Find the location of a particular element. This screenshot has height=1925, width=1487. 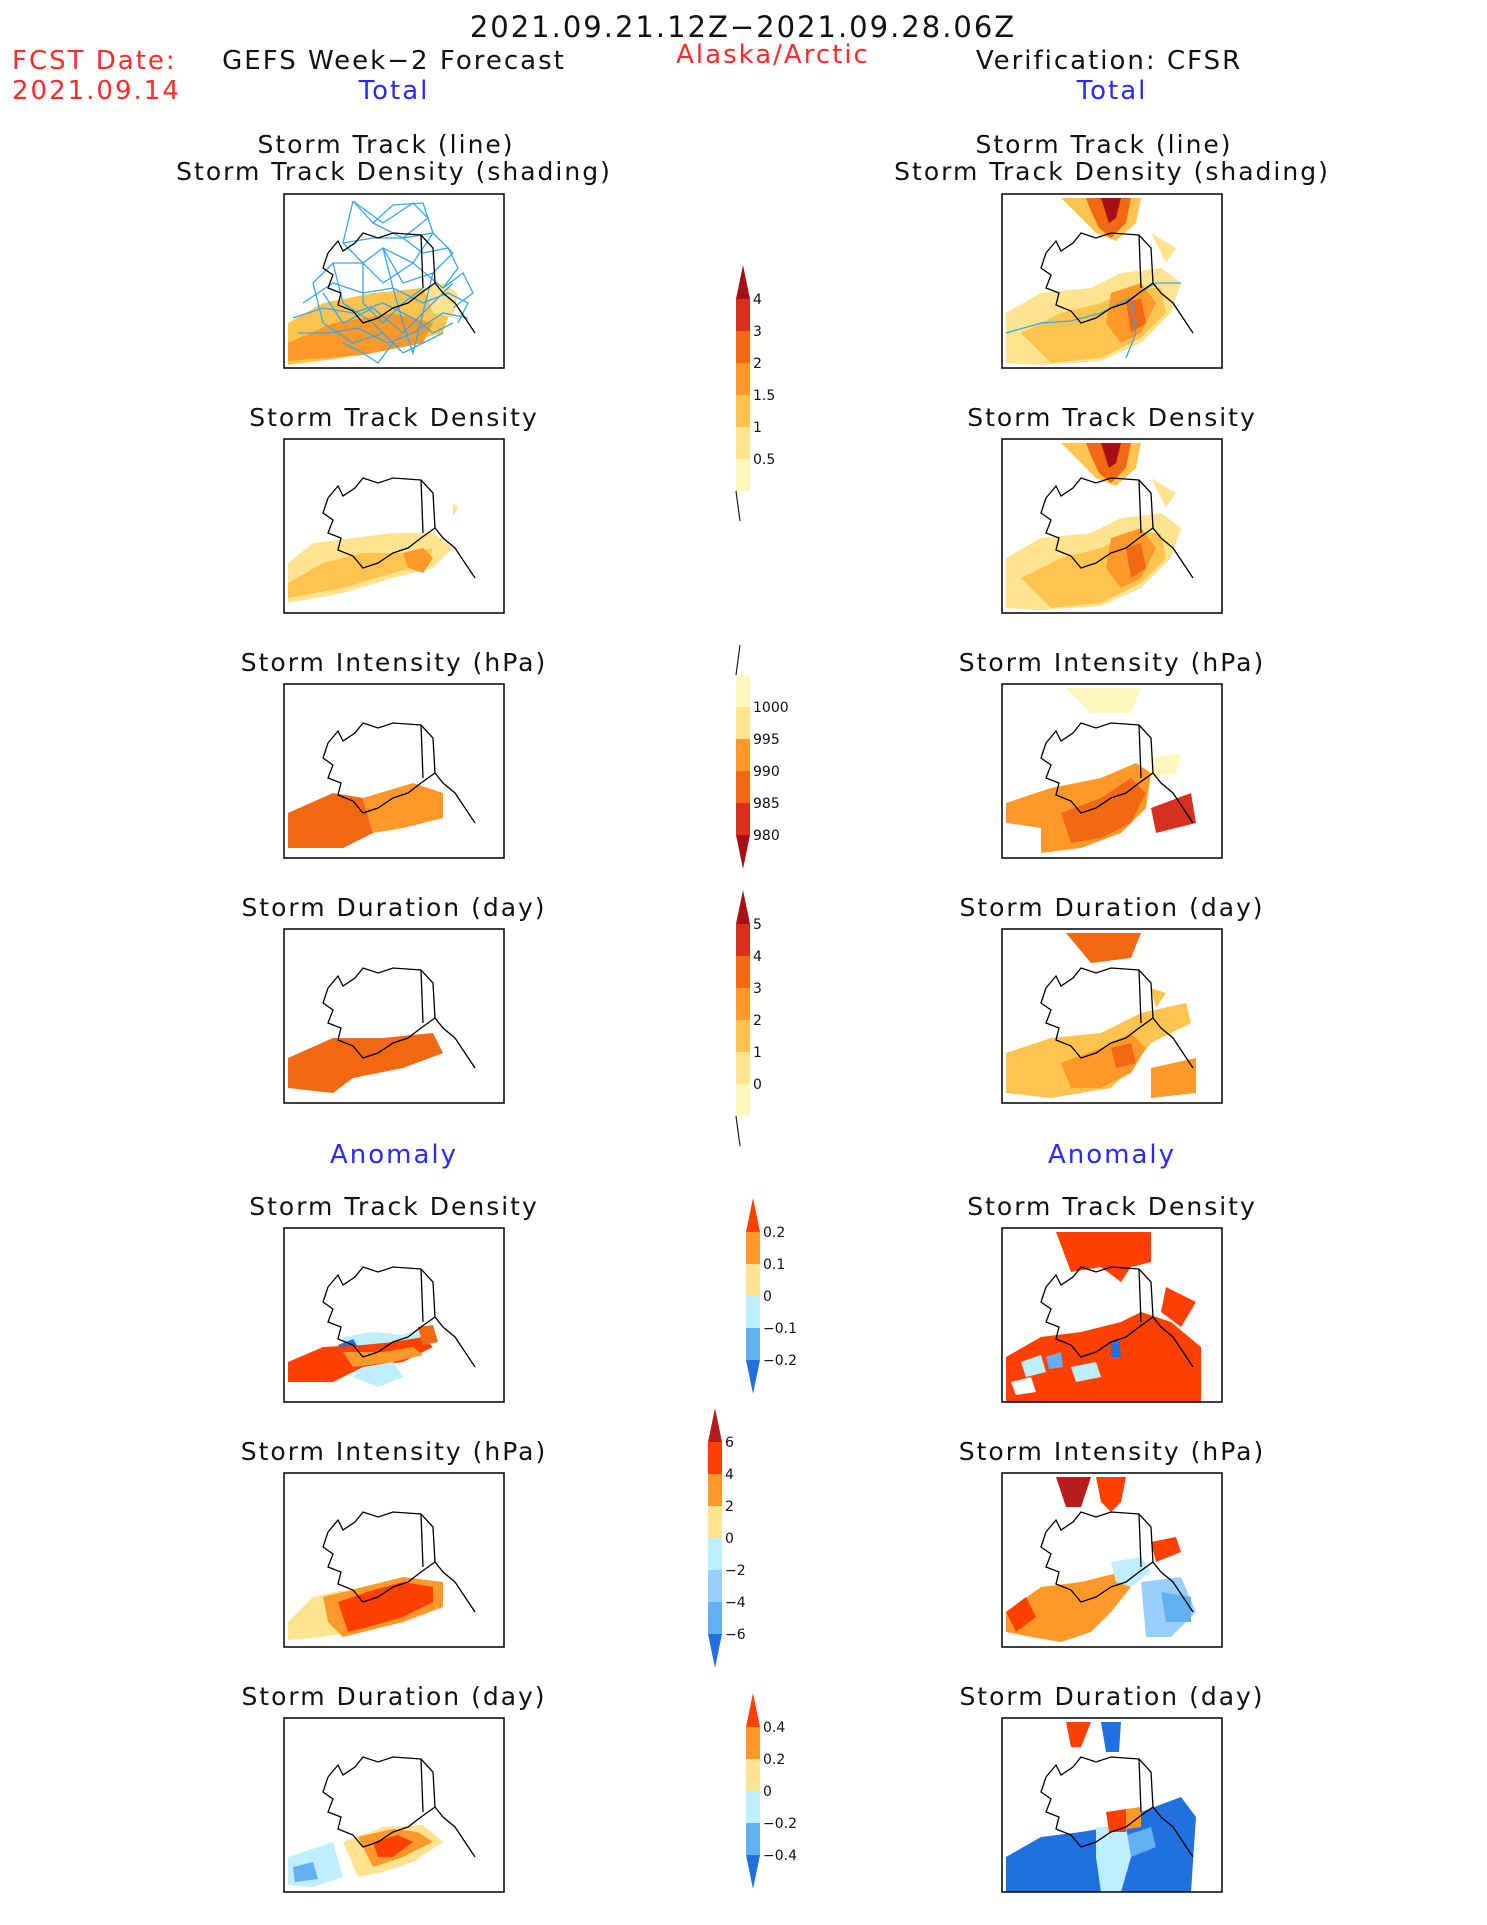

left-track-title-shading: Storm Track Density (shading) is located at coordinates (394, 171).